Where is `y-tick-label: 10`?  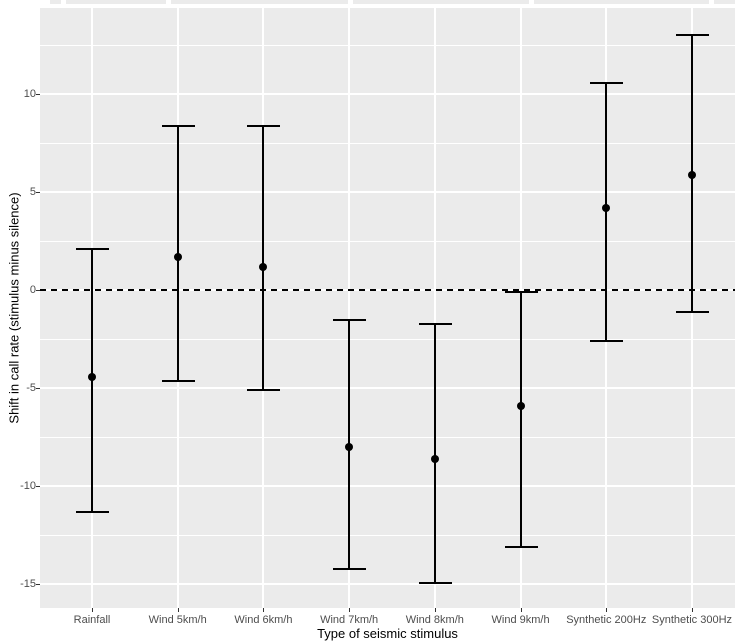 y-tick-label: 10 is located at coordinates (29, 94).